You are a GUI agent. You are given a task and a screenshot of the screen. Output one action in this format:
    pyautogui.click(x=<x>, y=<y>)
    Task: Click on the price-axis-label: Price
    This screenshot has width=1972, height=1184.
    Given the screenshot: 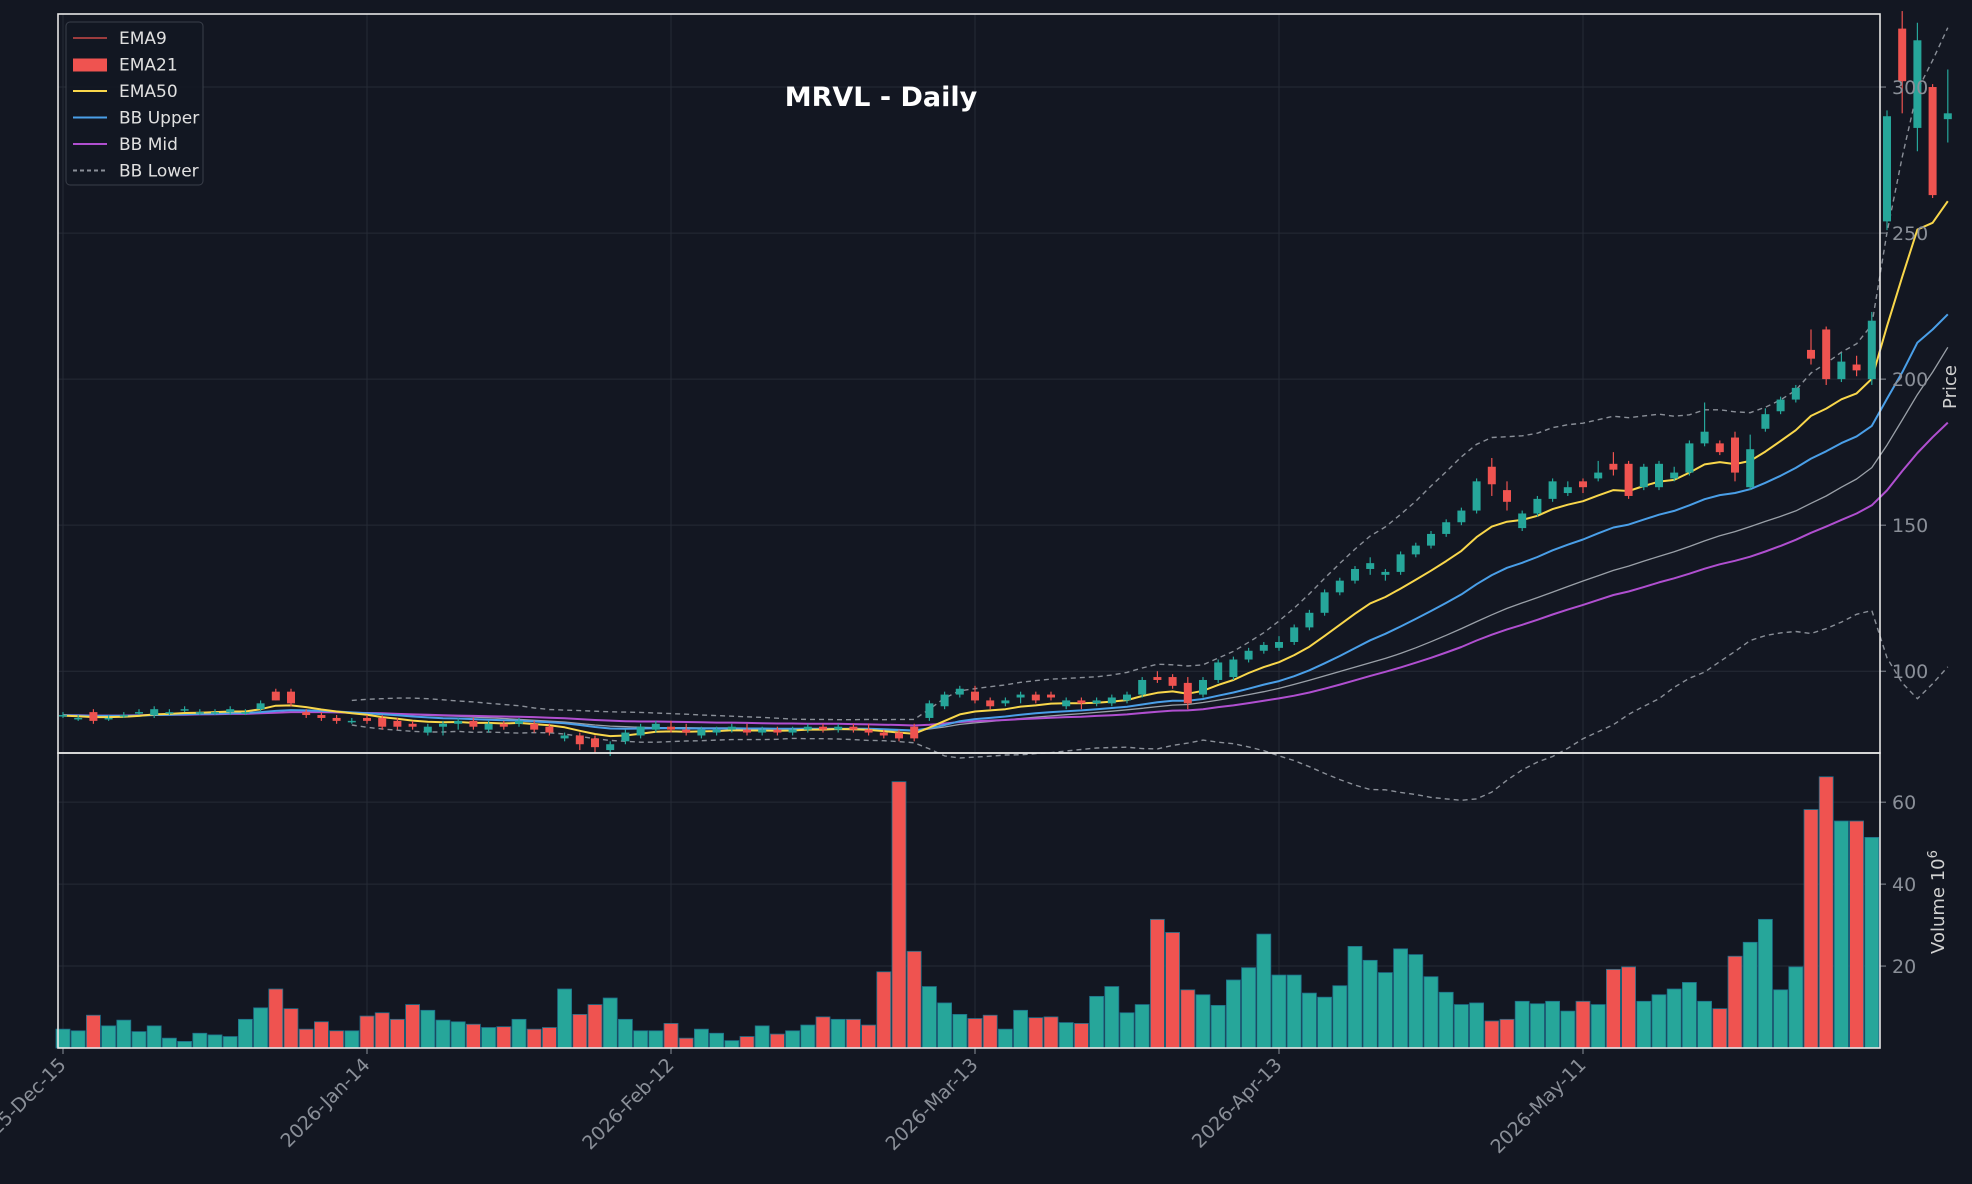 What is the action you would take?
    pyautogui.click(x=1950, y=387)
    